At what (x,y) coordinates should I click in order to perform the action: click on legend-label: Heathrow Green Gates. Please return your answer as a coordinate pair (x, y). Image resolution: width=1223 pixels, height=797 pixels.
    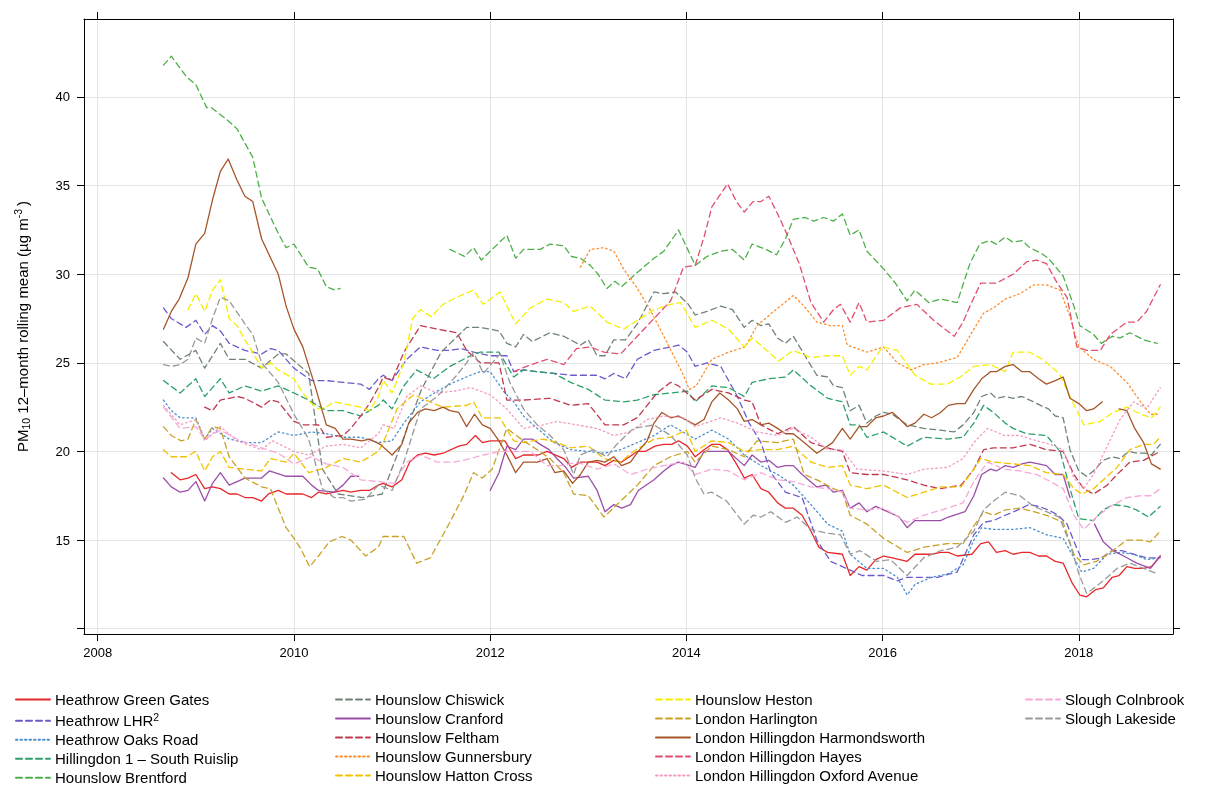
    Looking at the image, I should click on (132, 699).